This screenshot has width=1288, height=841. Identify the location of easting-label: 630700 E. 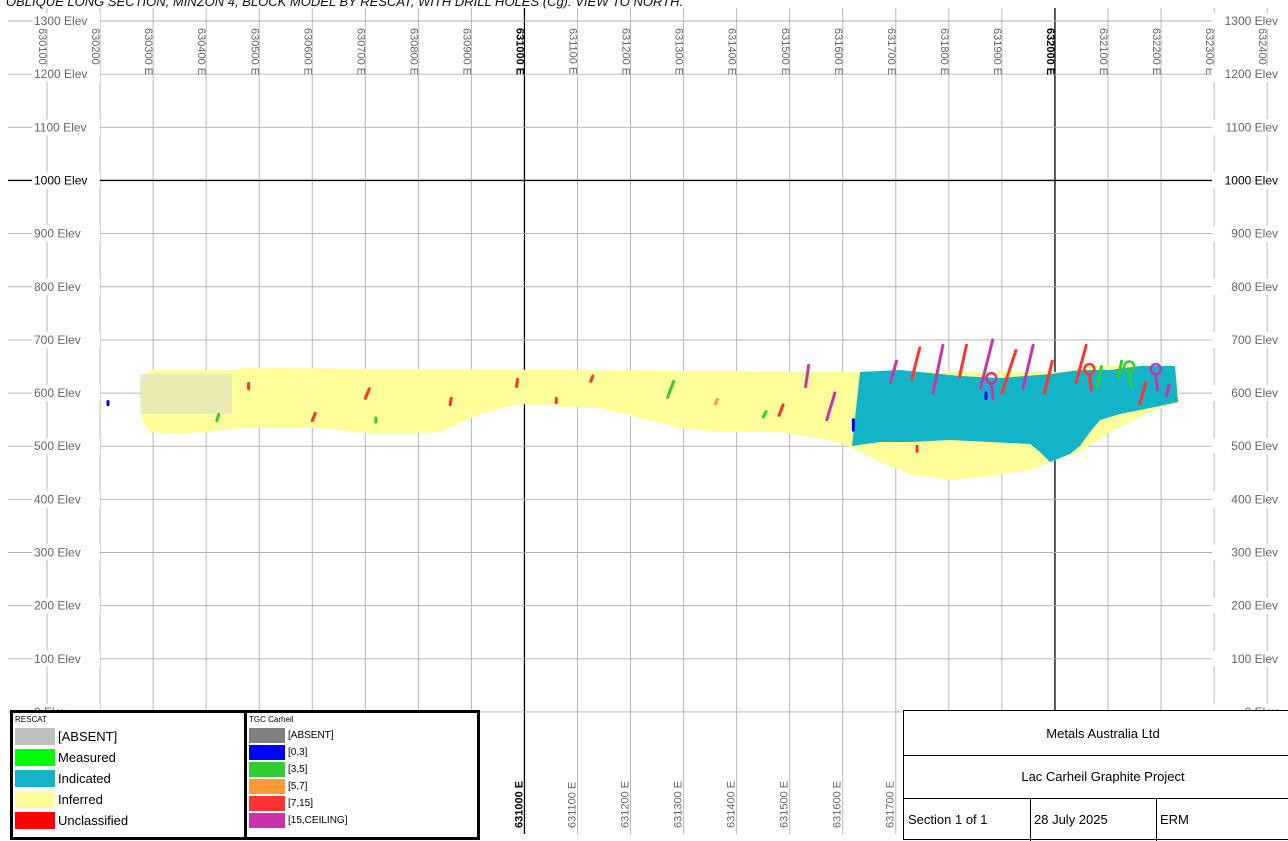
(360, 51).